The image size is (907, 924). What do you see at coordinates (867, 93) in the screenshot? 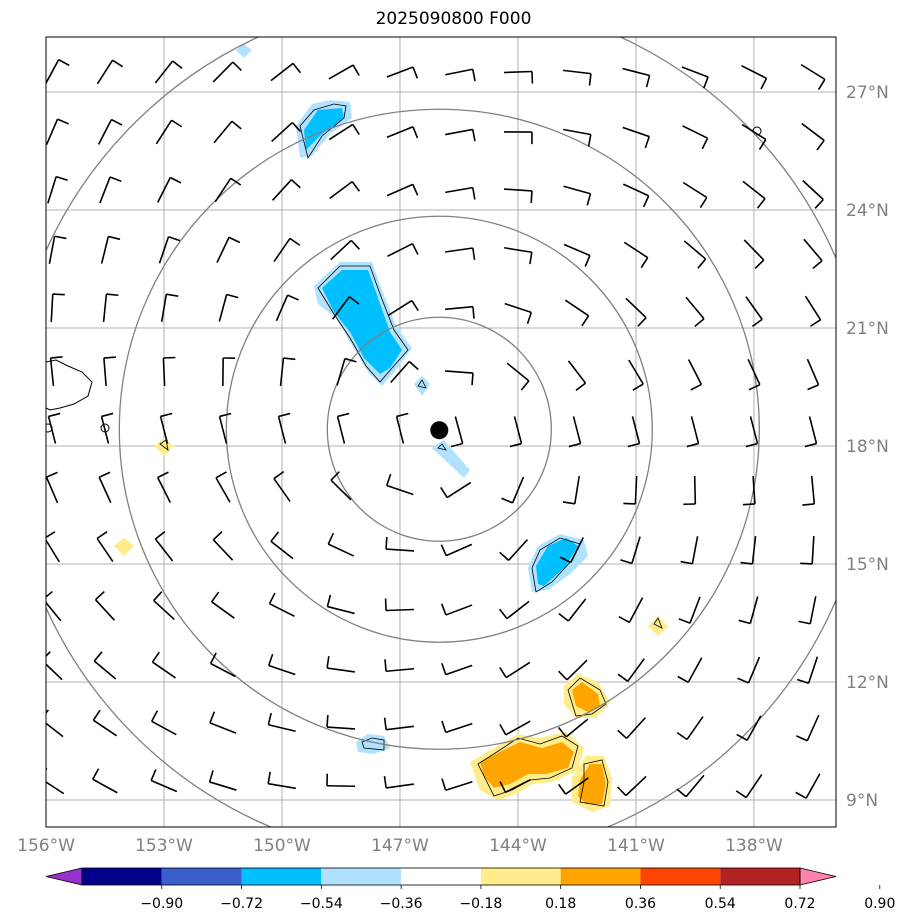
I see `latitude-label: 27°N` at bounding box center [867, 93].